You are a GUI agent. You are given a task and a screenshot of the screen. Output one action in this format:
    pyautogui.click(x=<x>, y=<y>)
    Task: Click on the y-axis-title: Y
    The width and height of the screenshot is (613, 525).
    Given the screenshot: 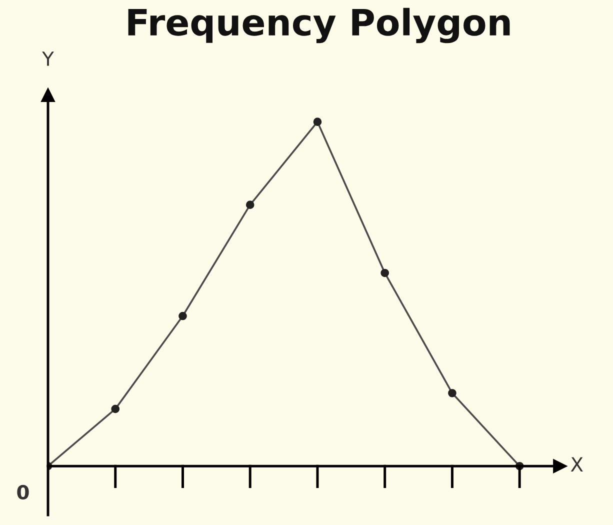 What is the action you would take?
    pyautogui.click(x=48, y=59)
    